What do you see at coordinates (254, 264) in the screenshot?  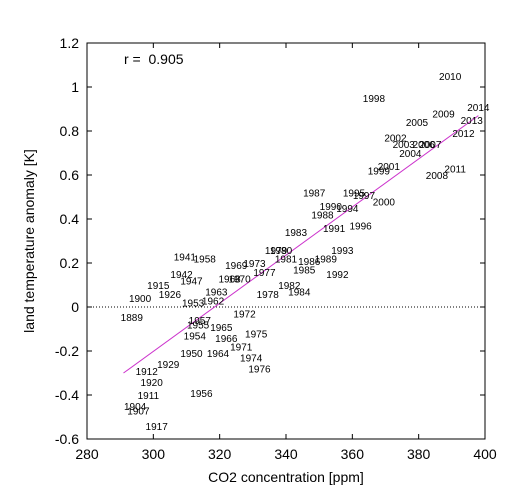 I see `point-label-1973: 1973` at bounding box center [254, 264].